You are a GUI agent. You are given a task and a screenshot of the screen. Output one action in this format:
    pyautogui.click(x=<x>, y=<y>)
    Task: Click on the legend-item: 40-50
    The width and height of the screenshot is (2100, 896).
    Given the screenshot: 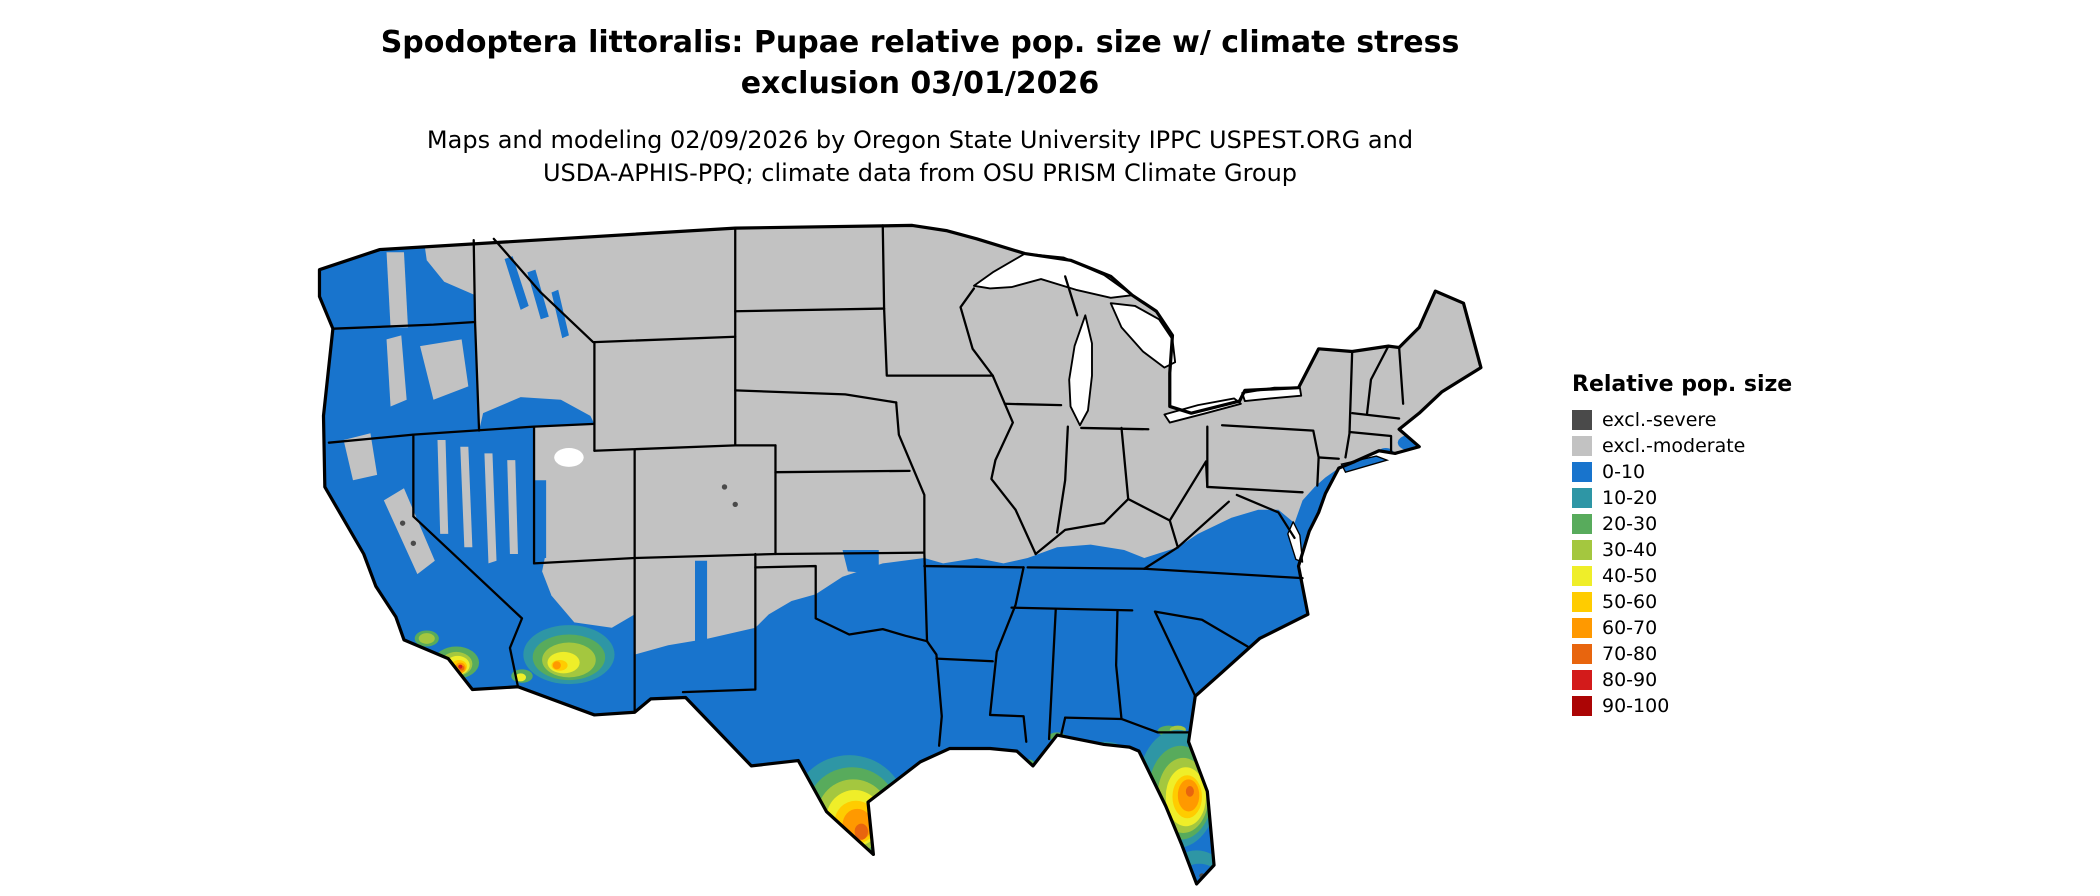 What is the action you would take?
    pyautogui.click(x=1682, y=576)
    